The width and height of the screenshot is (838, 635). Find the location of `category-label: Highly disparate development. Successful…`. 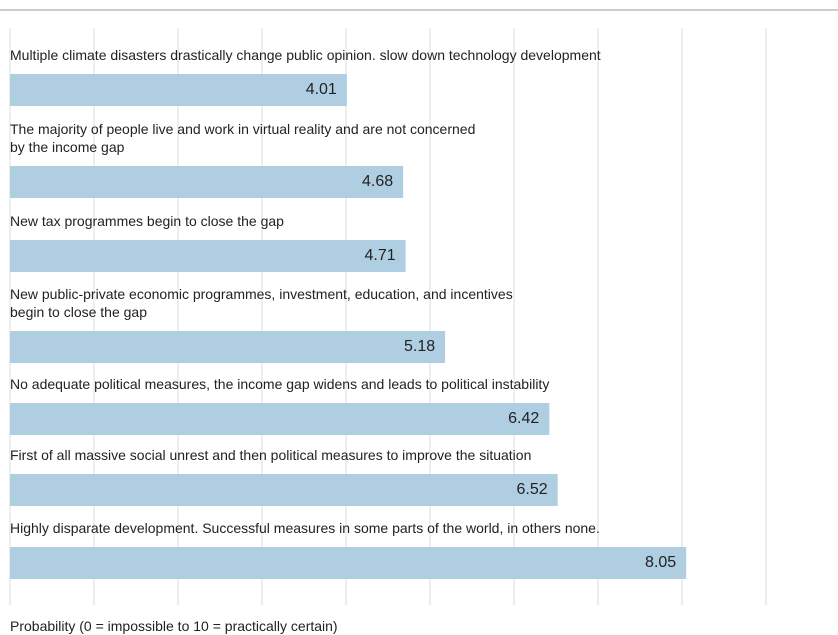

category-label: Highly disparate development. Successful… is located at coordinates (305, 528).